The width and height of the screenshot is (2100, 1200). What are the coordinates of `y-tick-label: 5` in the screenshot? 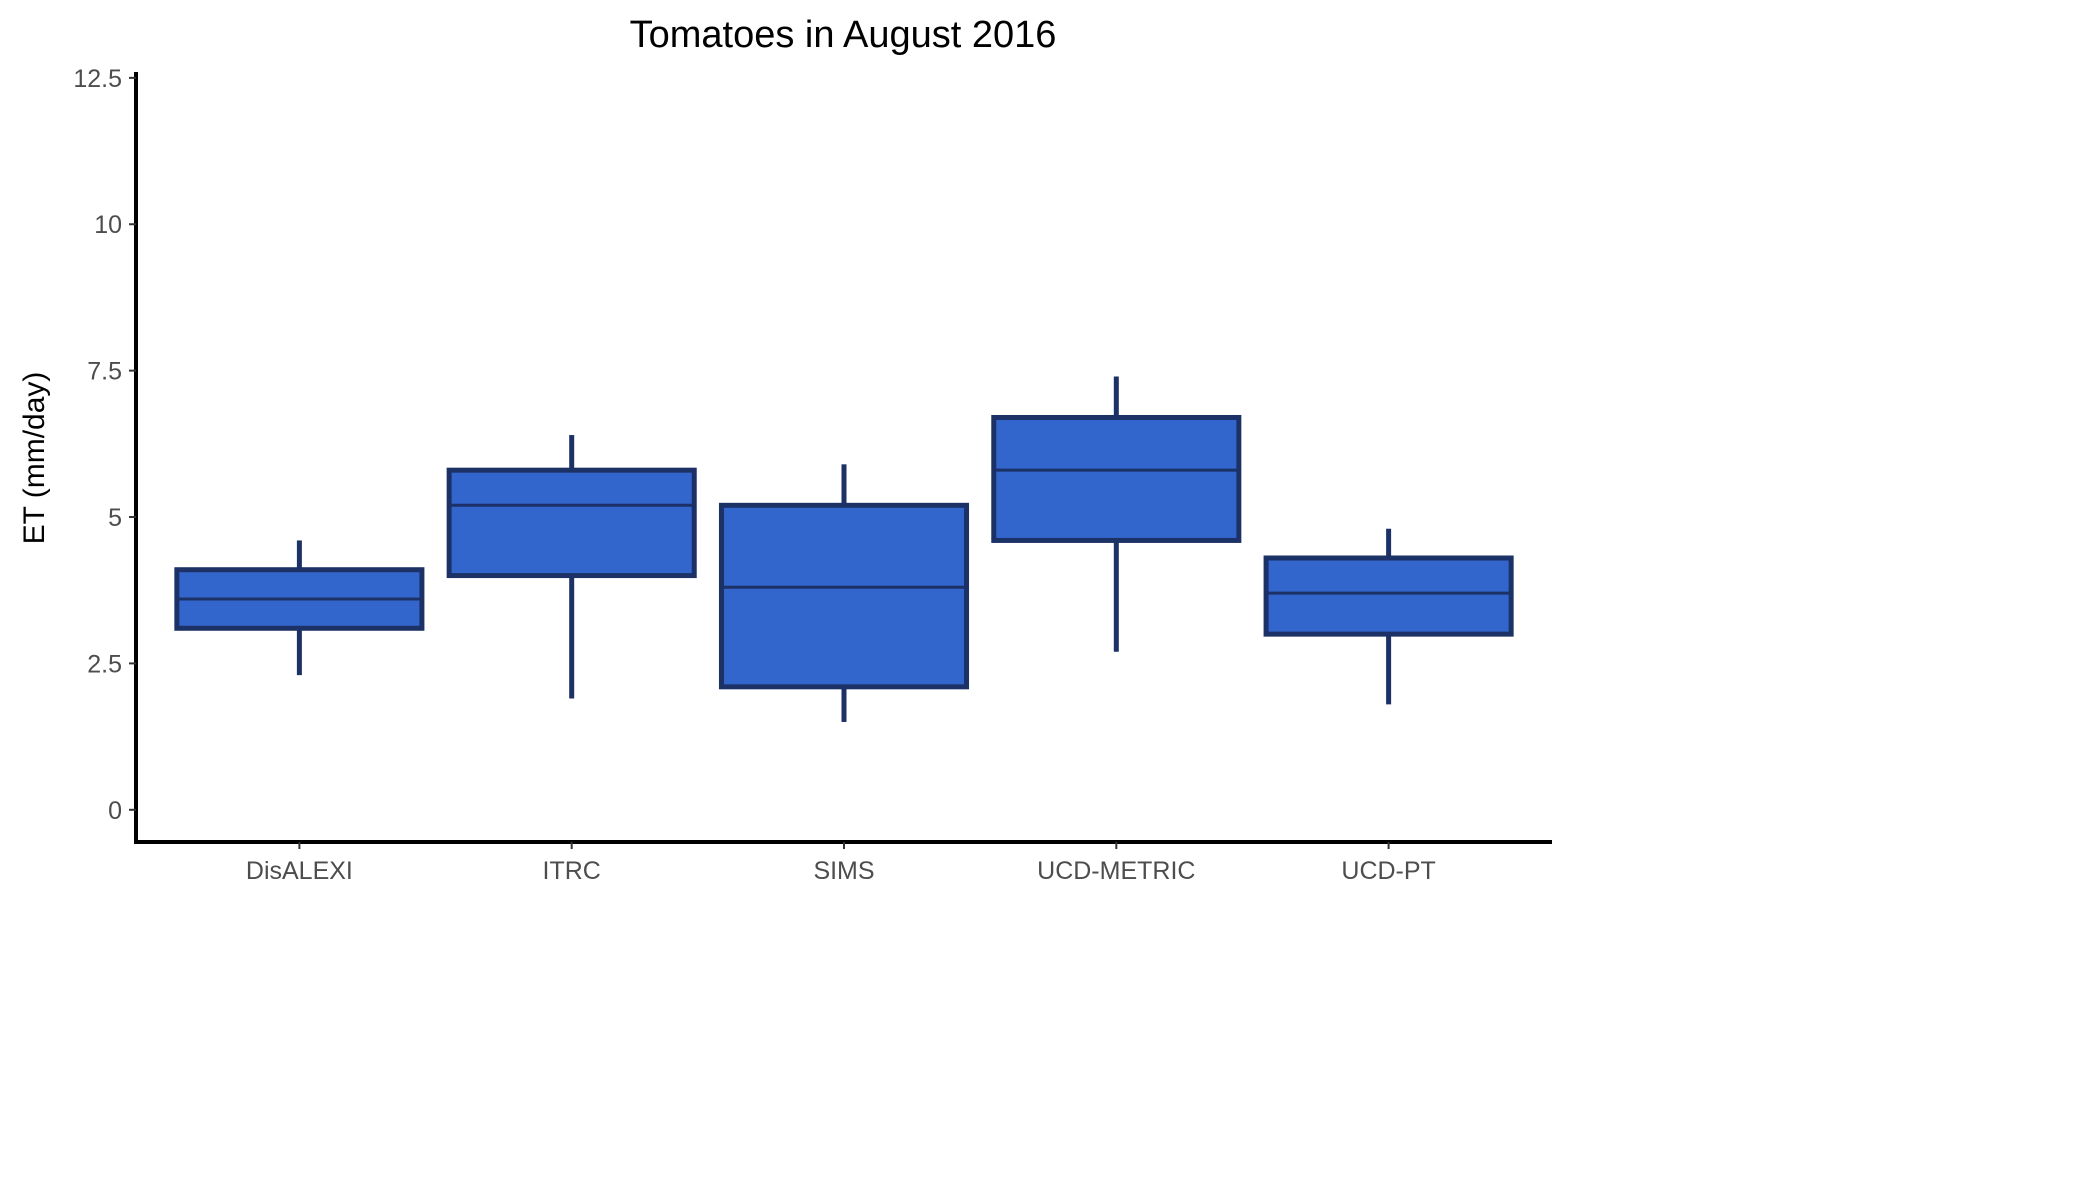 It's located at (115, 518).